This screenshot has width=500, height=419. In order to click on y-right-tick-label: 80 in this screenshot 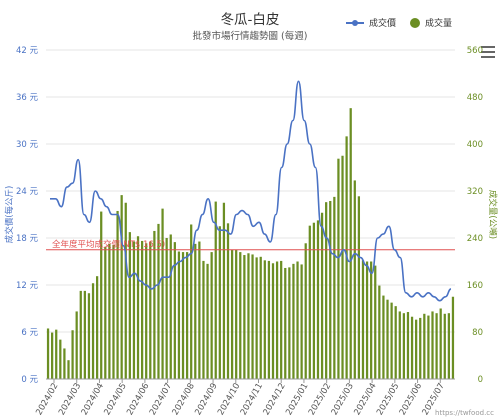, I will do `click(477, 333)`.